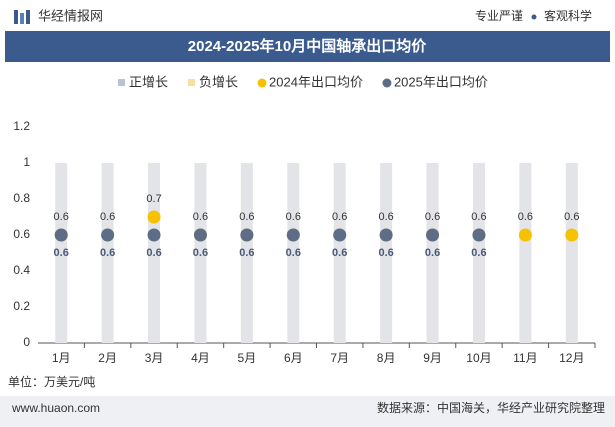 Image resolution: width=615 pixels, height=427 pixels. Describe the element at coordinates (478, 358) in the screenshot. I see `x-tick-label: 10月` at that location.